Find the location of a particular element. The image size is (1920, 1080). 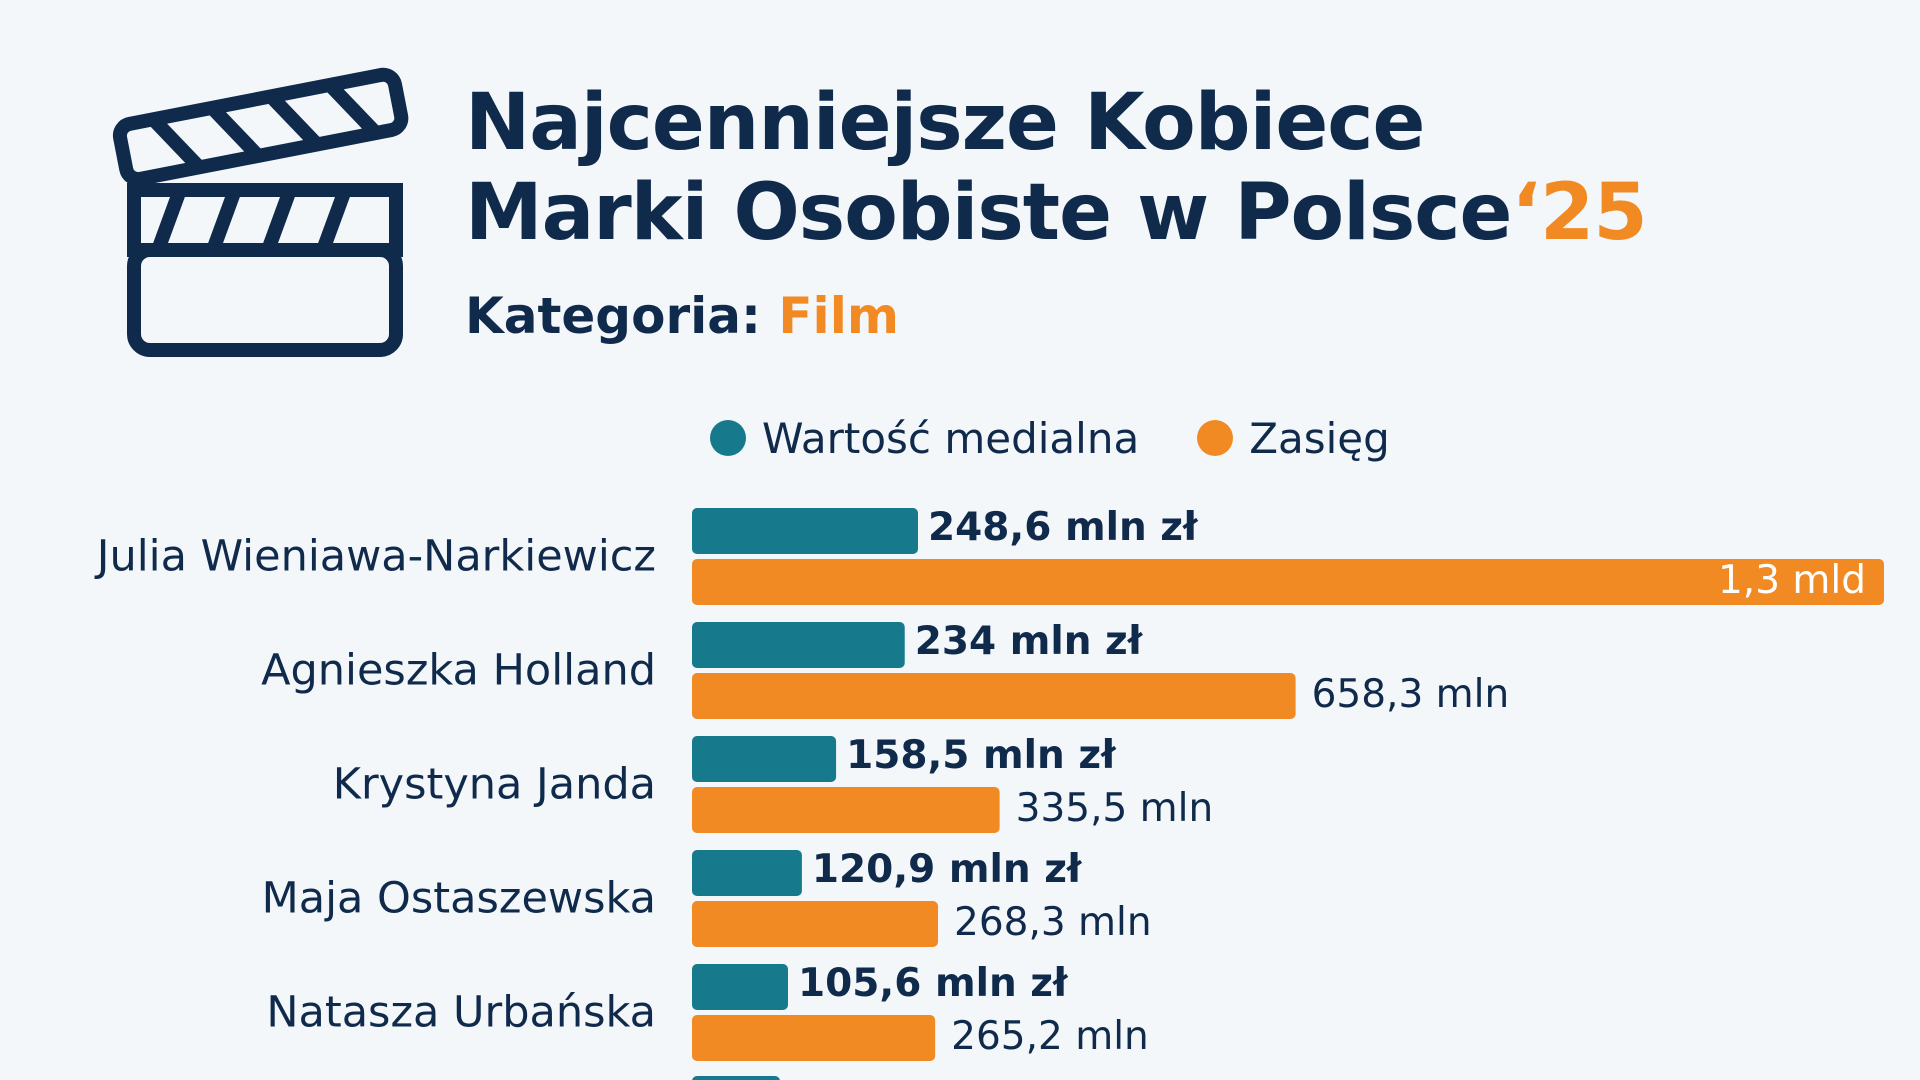

category-label: Maja Ostaszewska is located at coordinates (459, 899).